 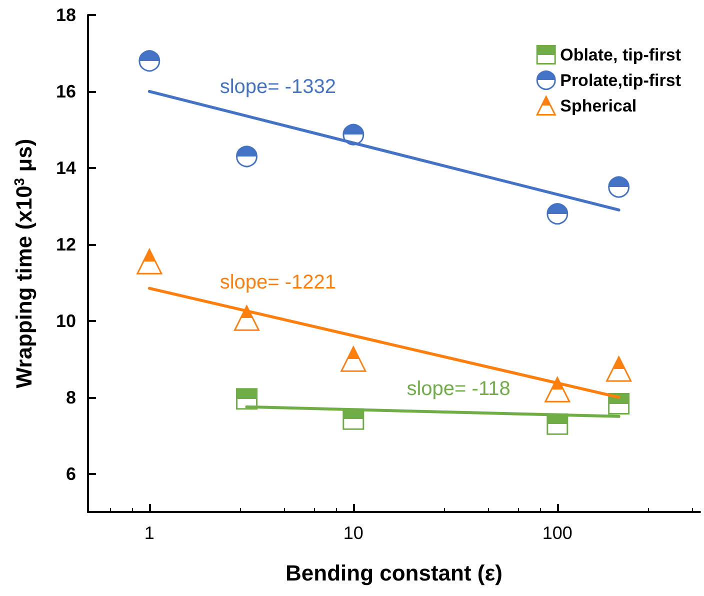 I want to click on y-tick-label: 16, so click(x=66, y=91).